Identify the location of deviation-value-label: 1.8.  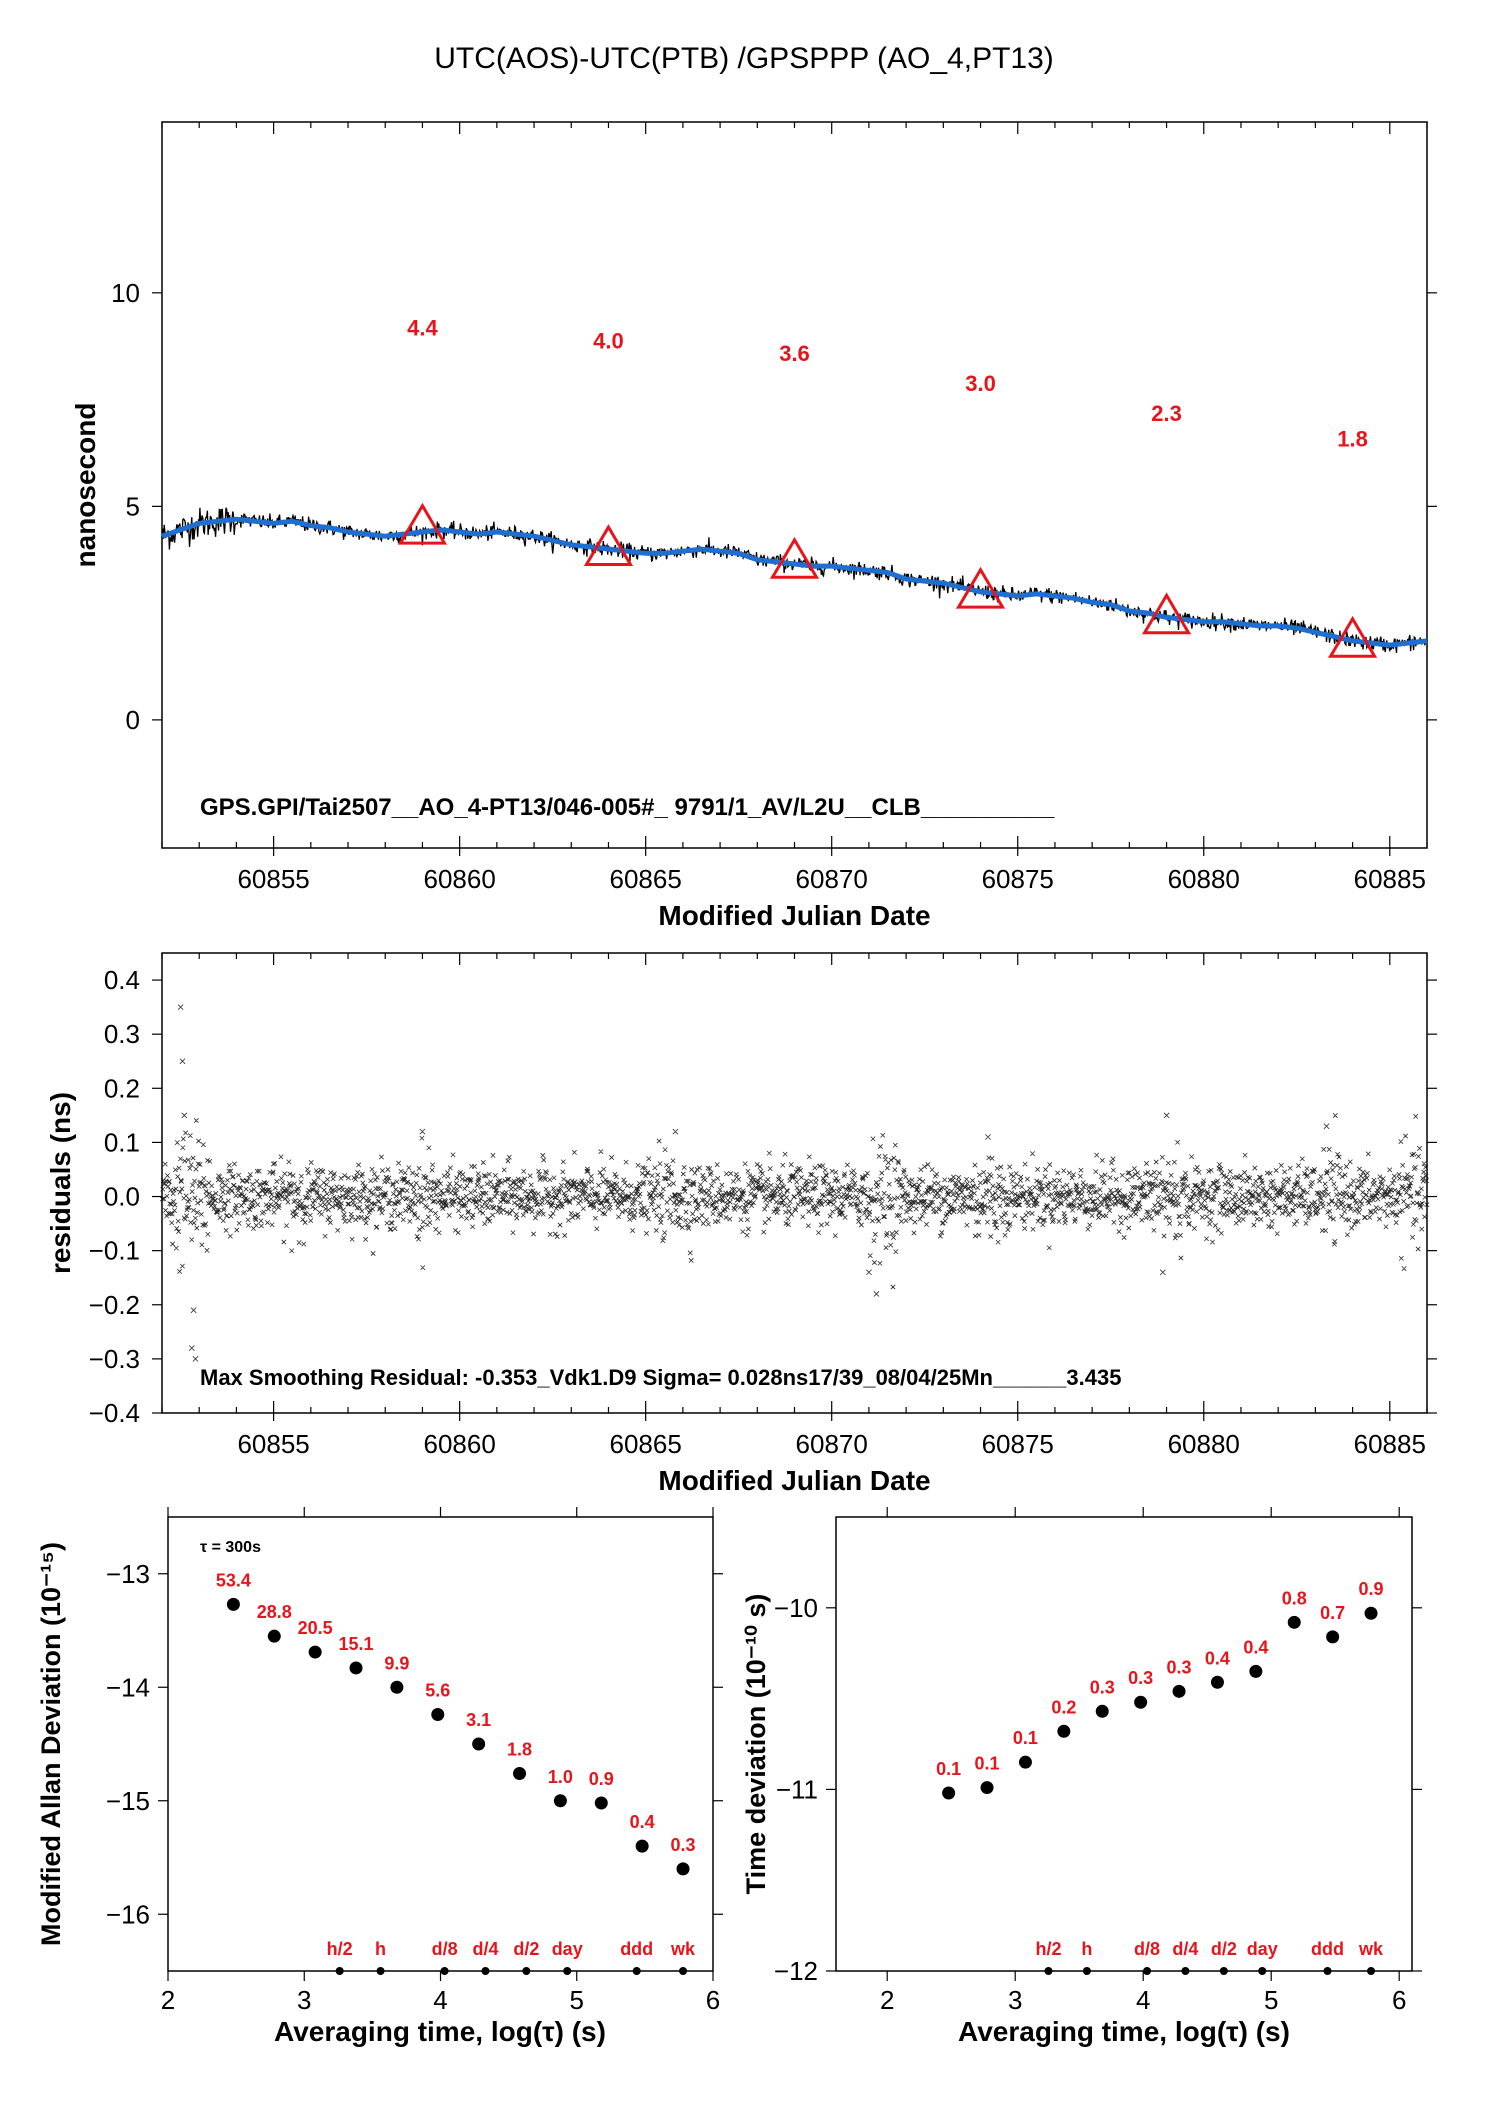
(519, 1750).